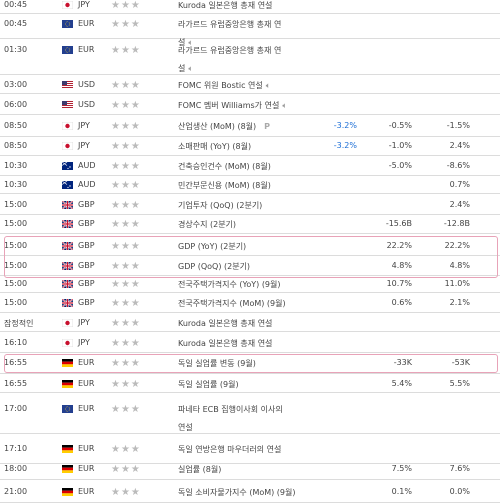 This screenshot has width=500, height=503. I want to click on table-row: 03:00 USD ★★★ FOMC 위원 Bostic 연설 🔈︎, so click(250, 85).